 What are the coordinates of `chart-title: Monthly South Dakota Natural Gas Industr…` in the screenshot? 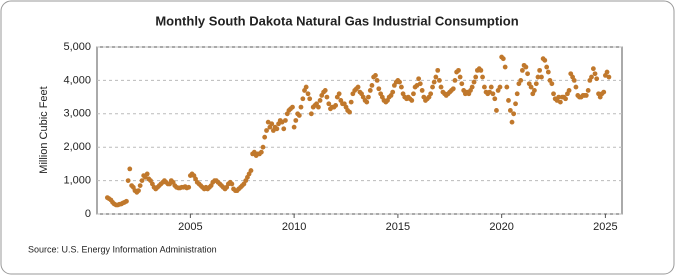 It's located at (336, 20).